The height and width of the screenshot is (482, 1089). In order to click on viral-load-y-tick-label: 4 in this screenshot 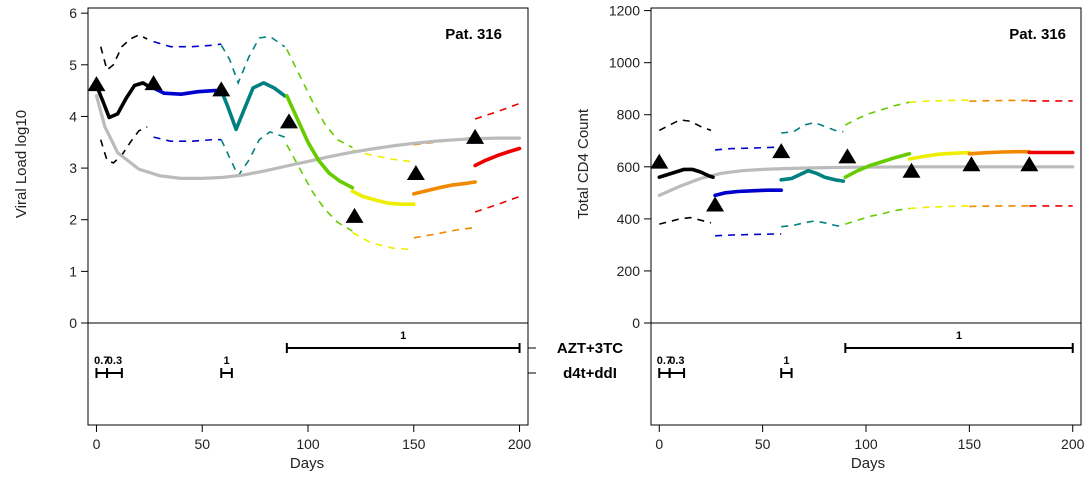, I will do `click(73, 116)`.